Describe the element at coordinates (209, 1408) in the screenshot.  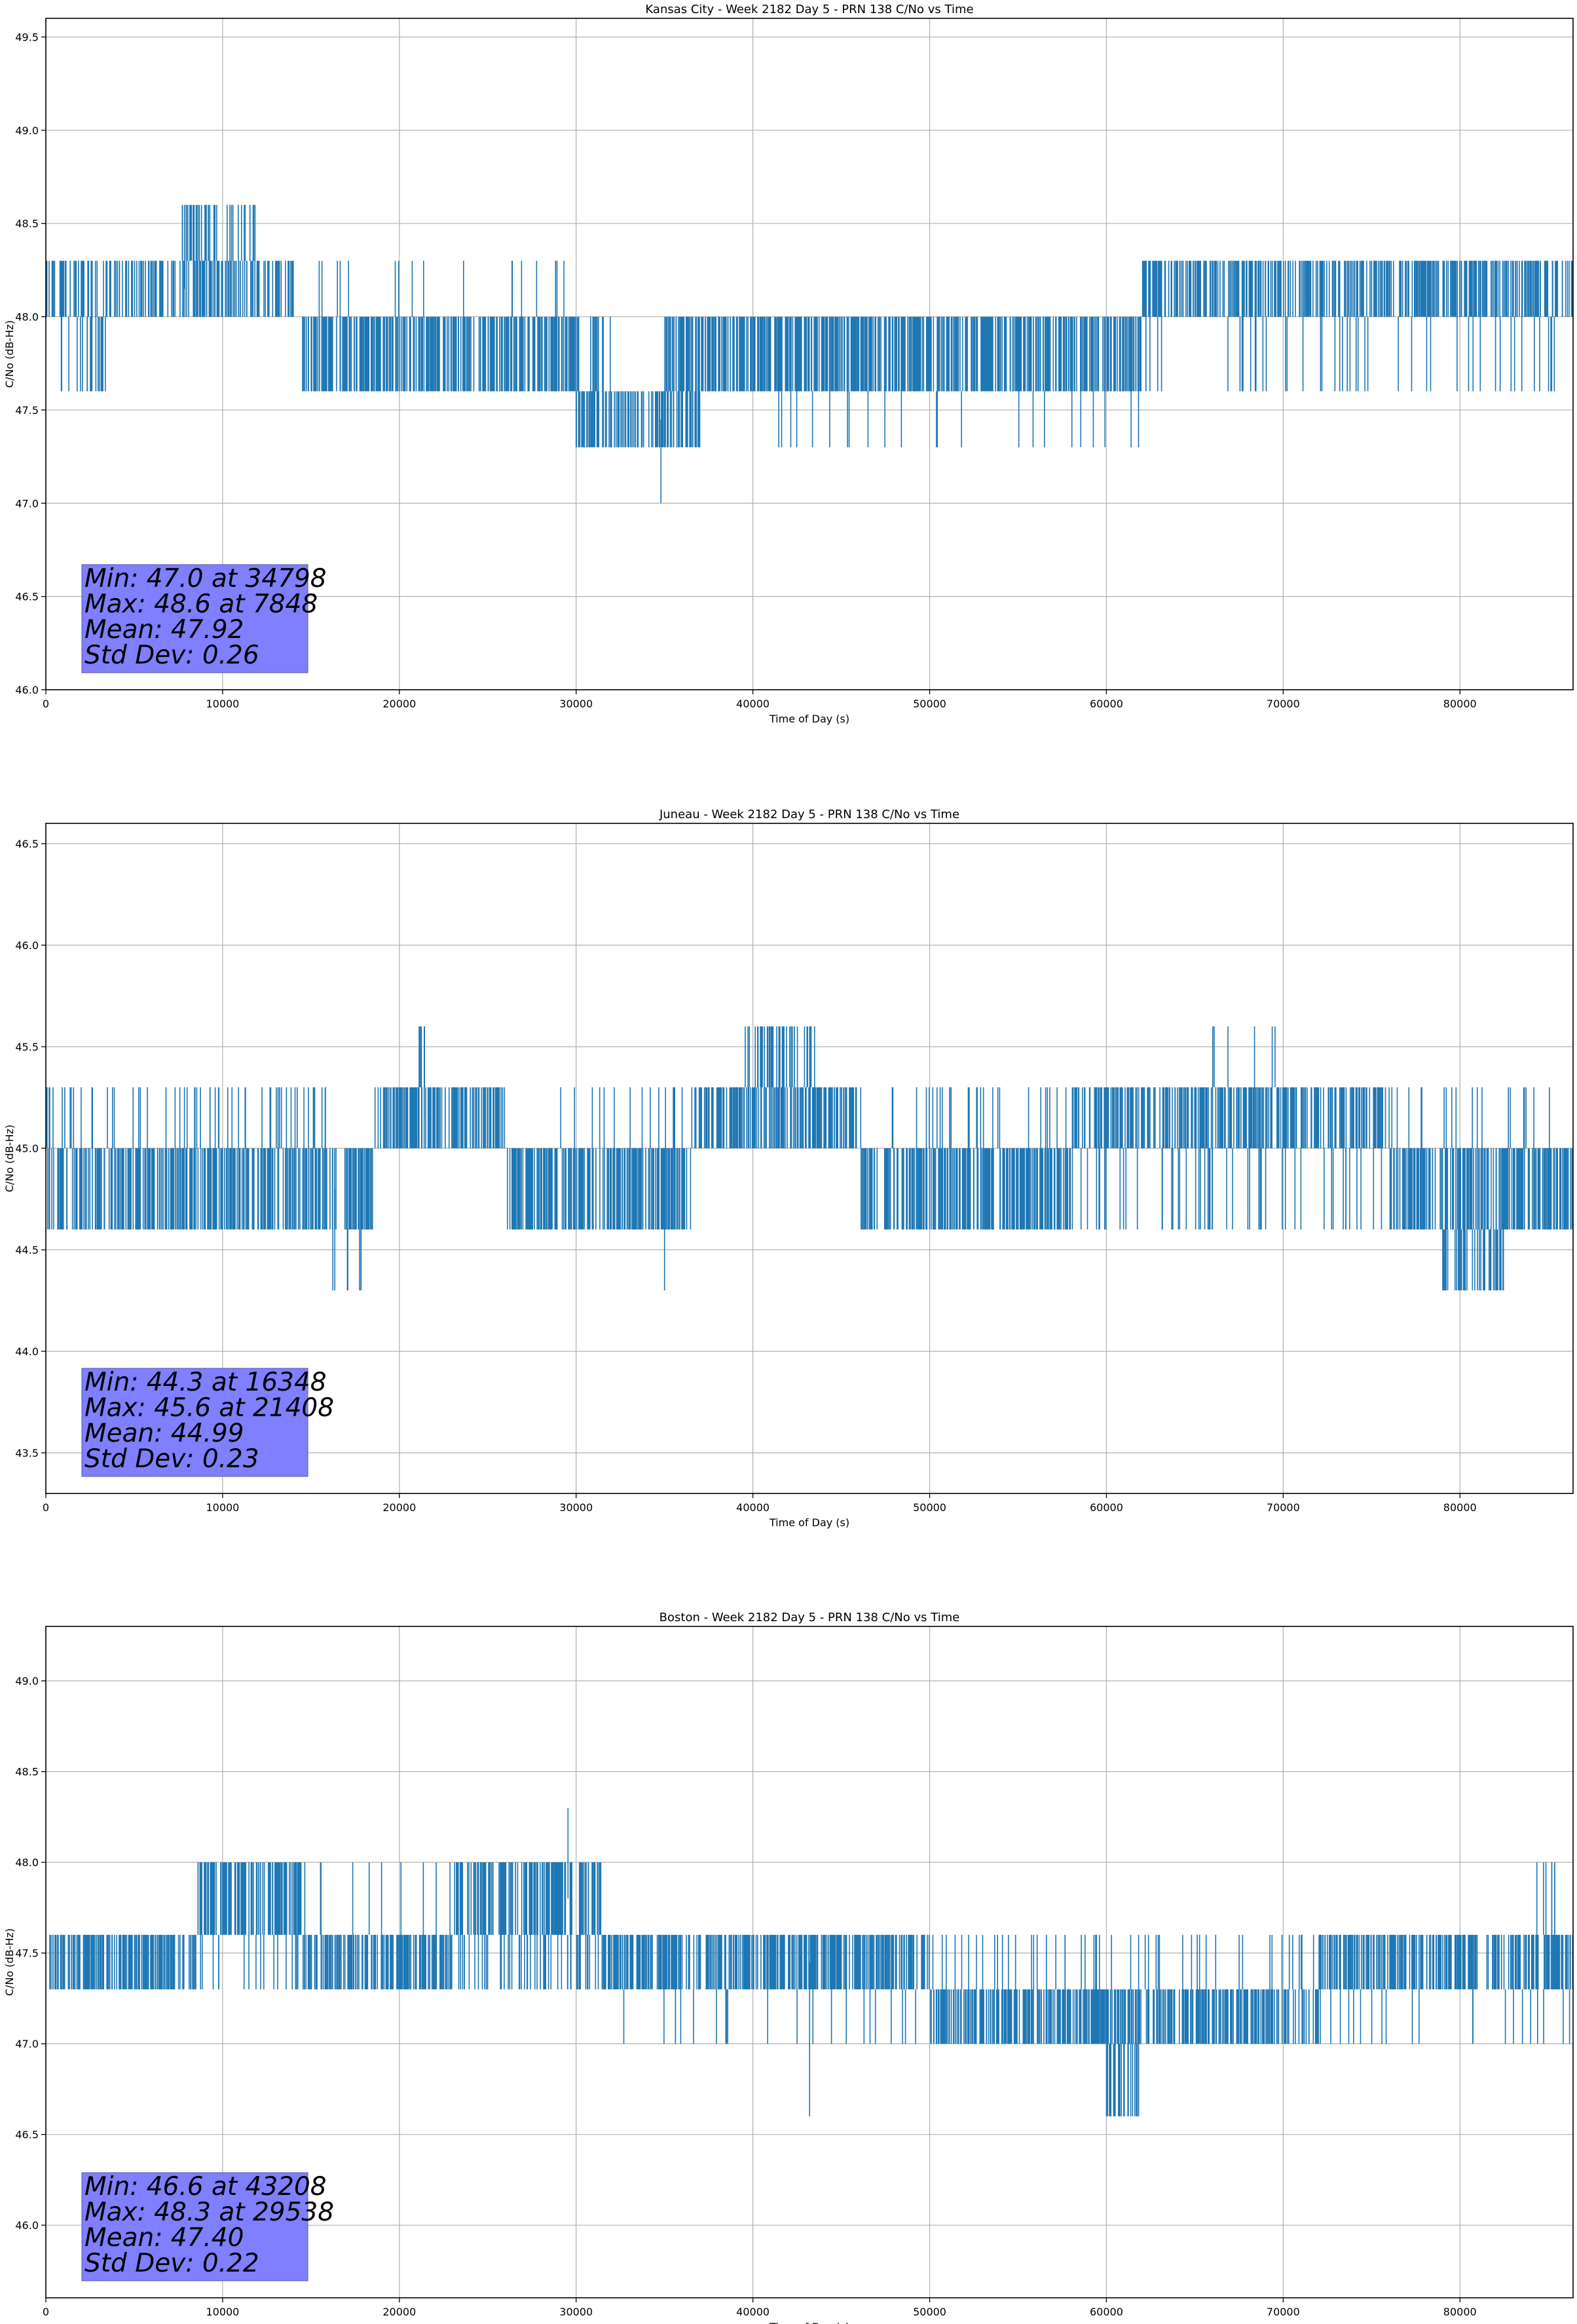
I see `stats-max: Max: 45.6 at 21408` at that location.